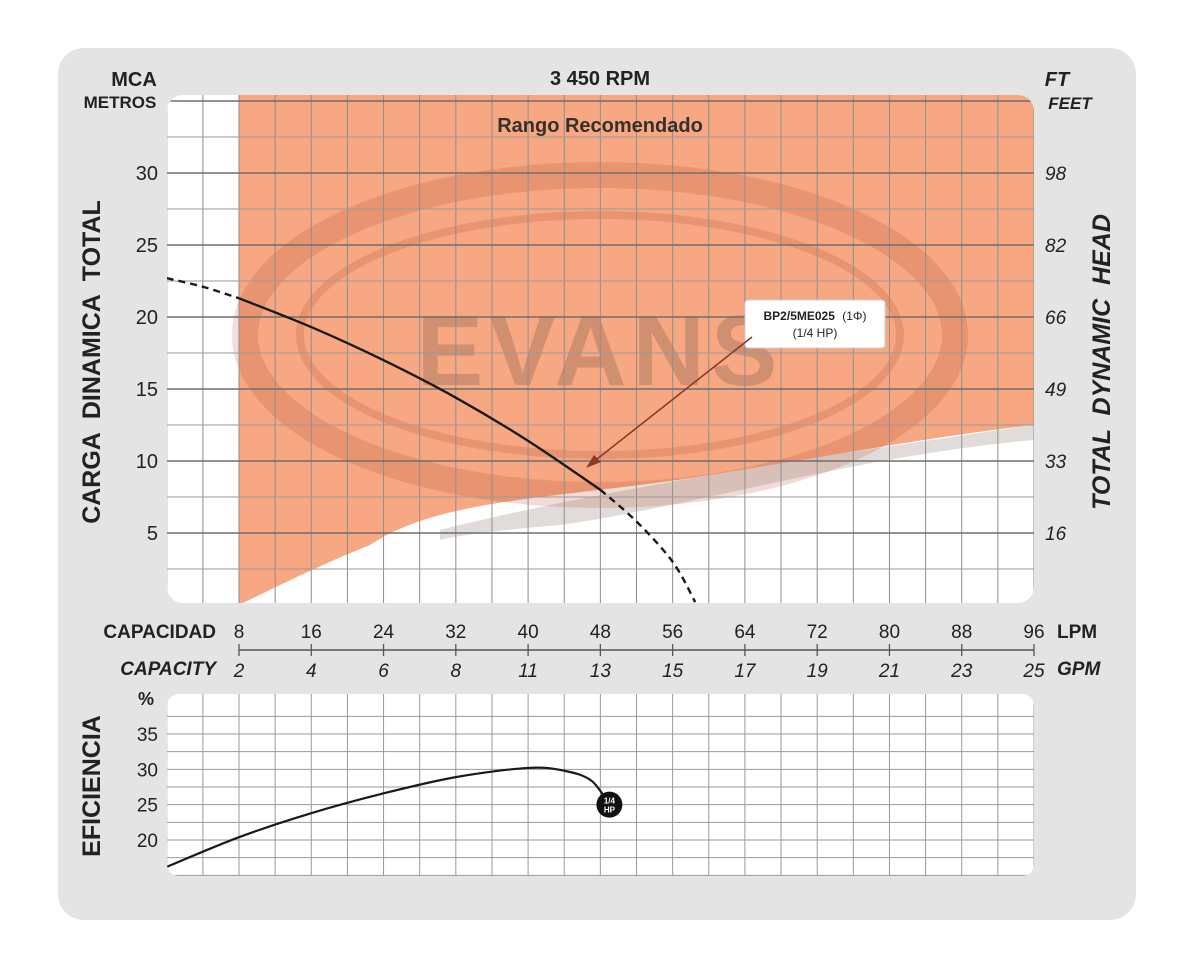 This screenshot has height=975, width=1200. What do you see at coordinates (672, 632) in the screenshot?
I see `x-tick-label-lpm: 56` at bounding box center [672, 632].